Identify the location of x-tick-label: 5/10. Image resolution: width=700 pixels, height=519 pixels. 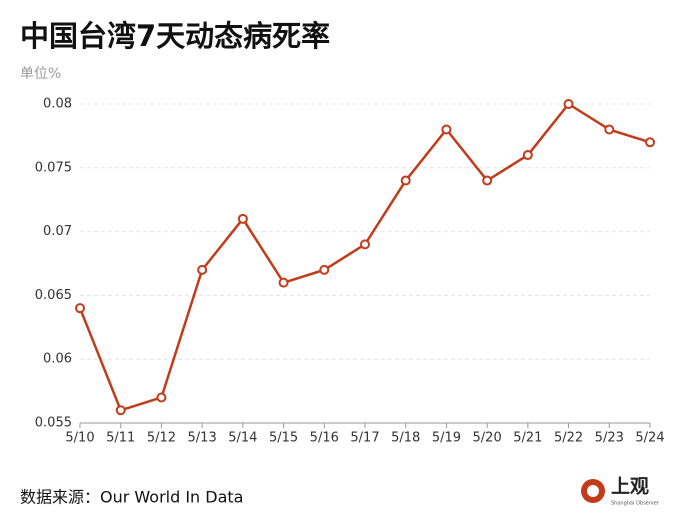
(79, 438).